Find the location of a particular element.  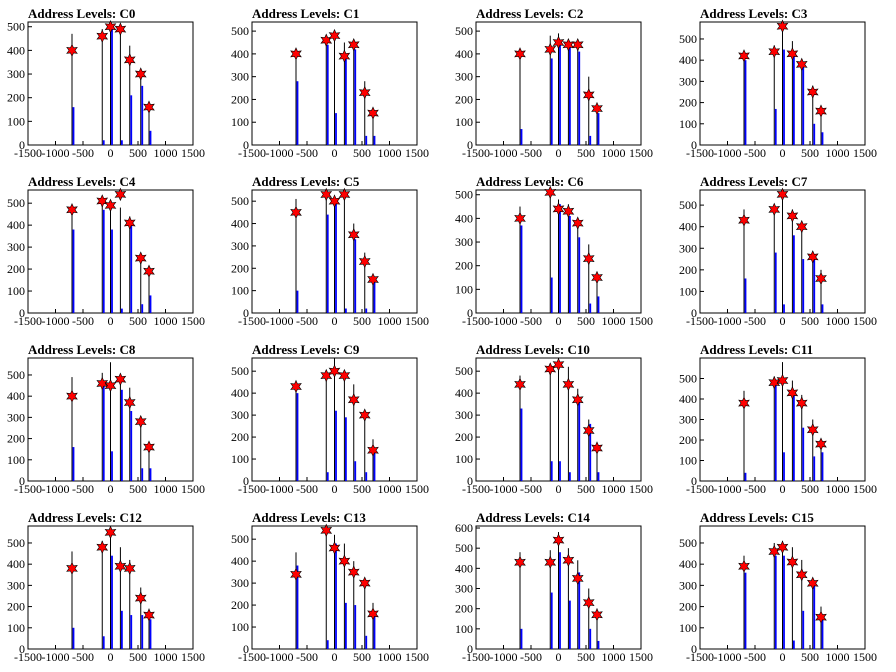

x-tick-label: 500 is located at coordinates (362, 489).